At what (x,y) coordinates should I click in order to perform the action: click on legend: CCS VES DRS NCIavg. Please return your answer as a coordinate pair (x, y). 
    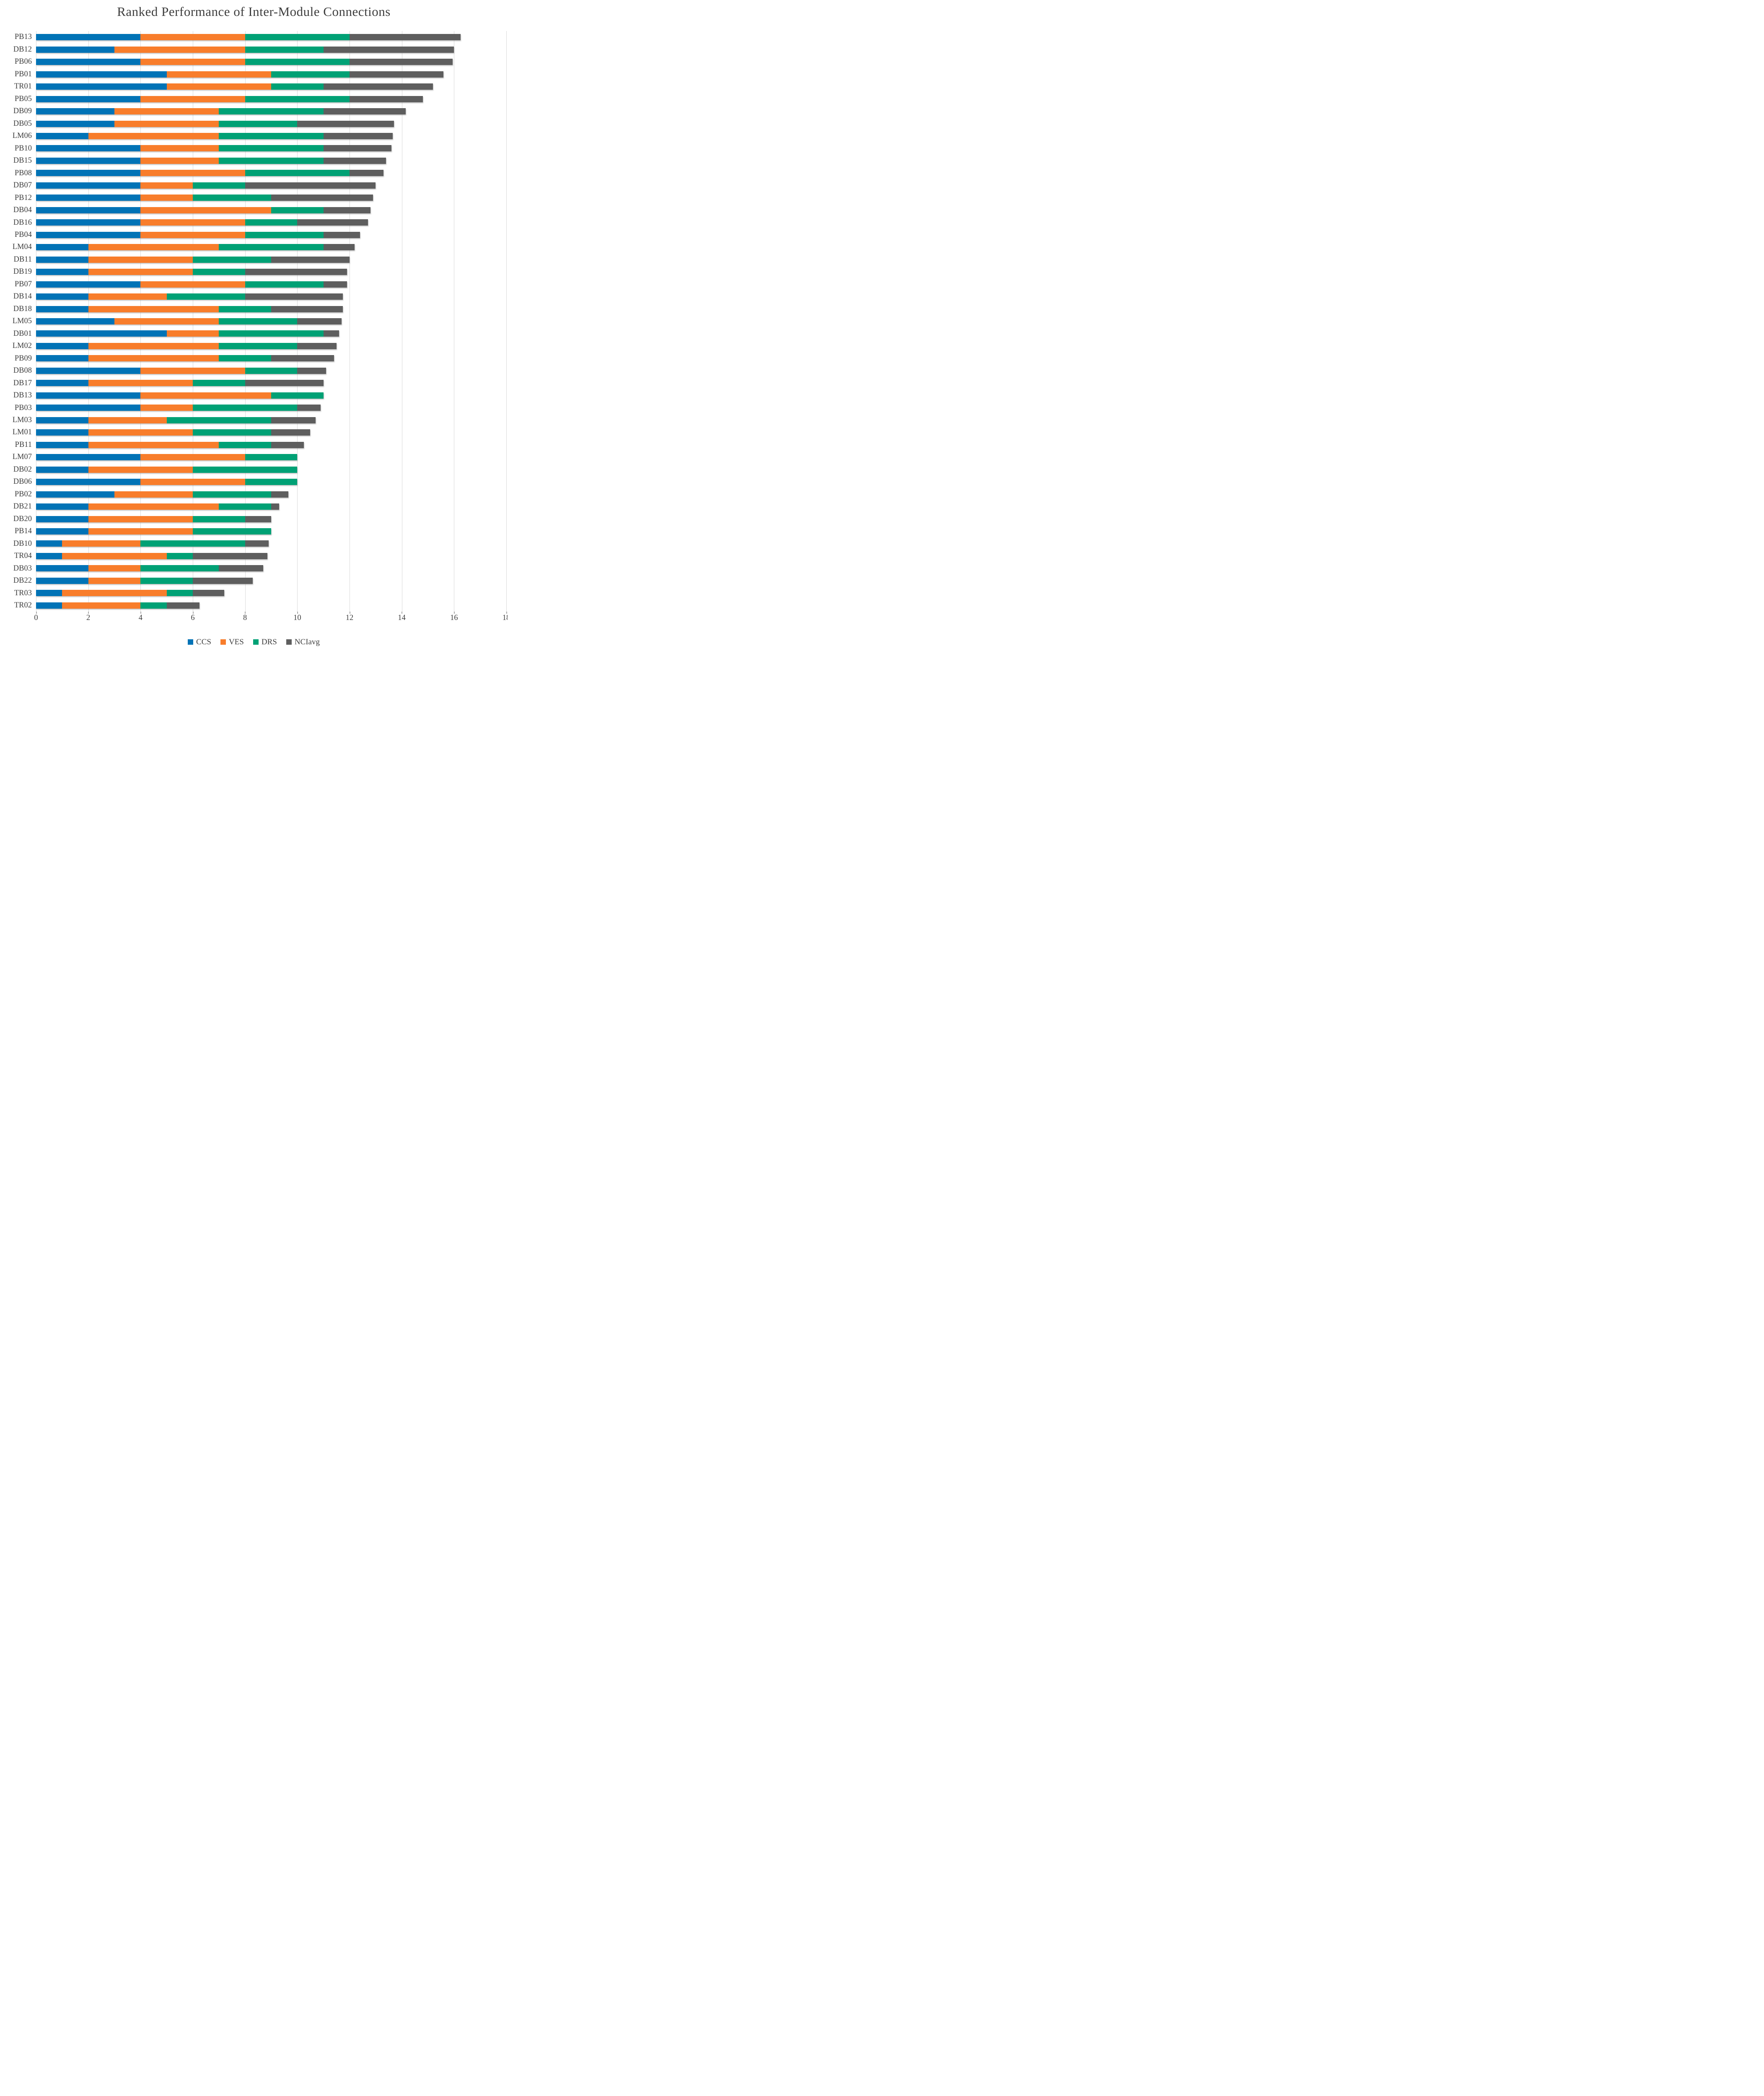
    Looking at the image, I should click on (254, 642).